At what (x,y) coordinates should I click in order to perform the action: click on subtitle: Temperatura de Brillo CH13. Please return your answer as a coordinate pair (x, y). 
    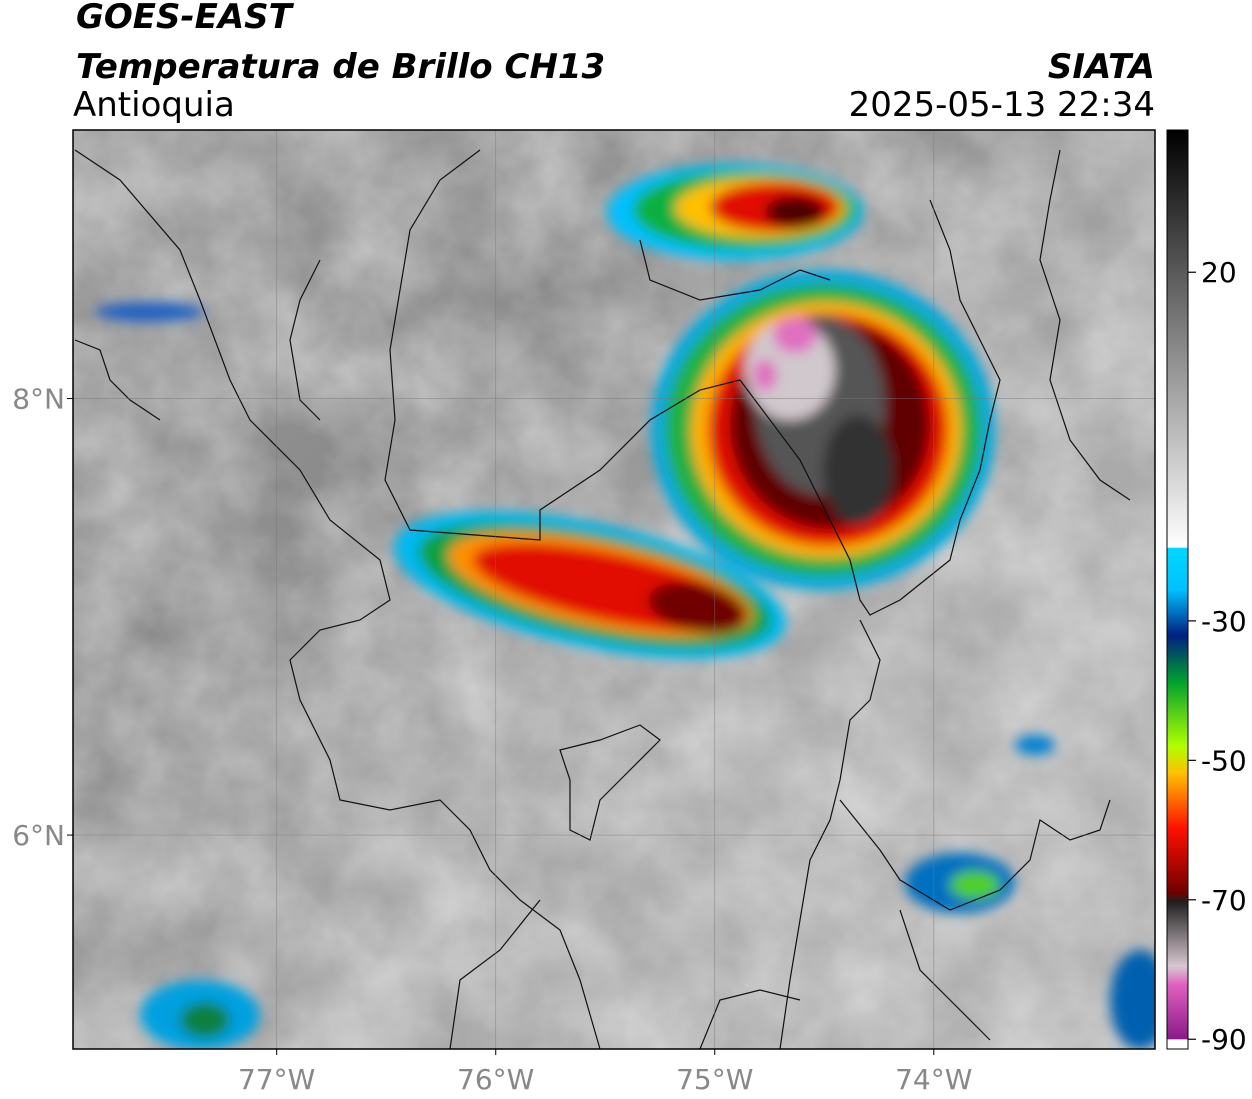
    Looking at the image, I should click on (340, 67).